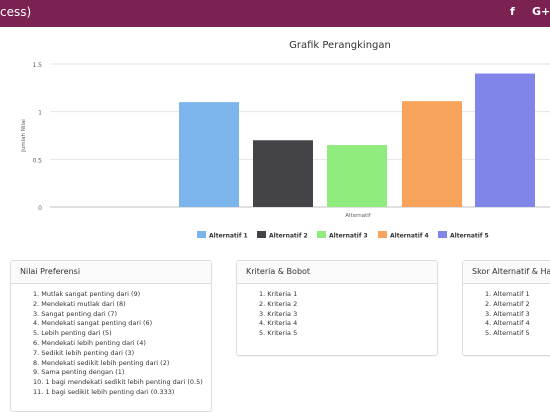 The width and height of the screenshot is (550, 412). I want to click on list-item: 3. Sangat penting dari (7), so click(75, 313).